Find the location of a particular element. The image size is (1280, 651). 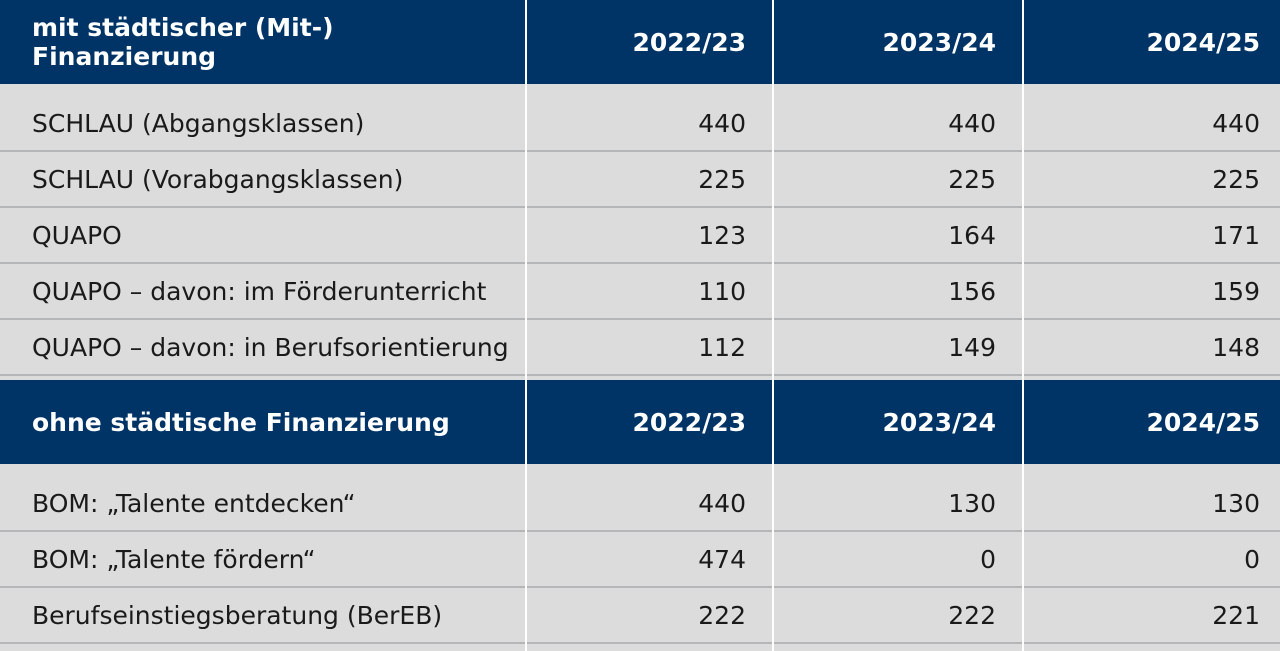

row-label: BOM: „Talente fördern“ is located at coordinates (262, 560).